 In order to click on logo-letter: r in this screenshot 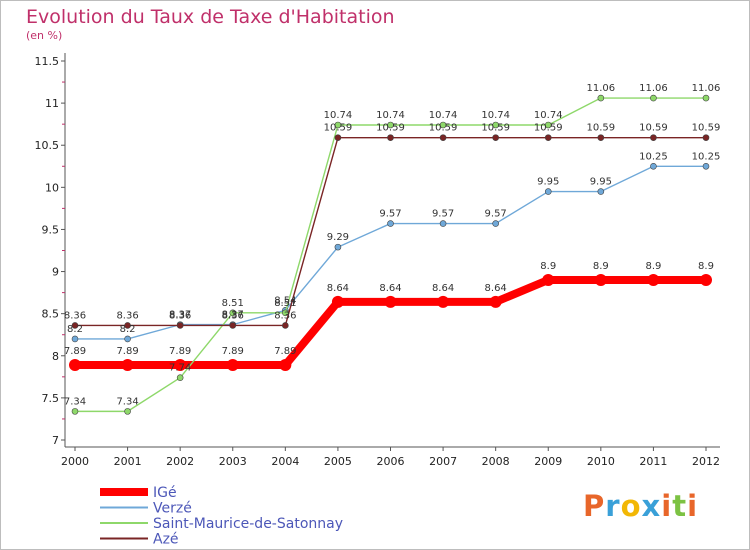, I will do `click(613, 506)`.